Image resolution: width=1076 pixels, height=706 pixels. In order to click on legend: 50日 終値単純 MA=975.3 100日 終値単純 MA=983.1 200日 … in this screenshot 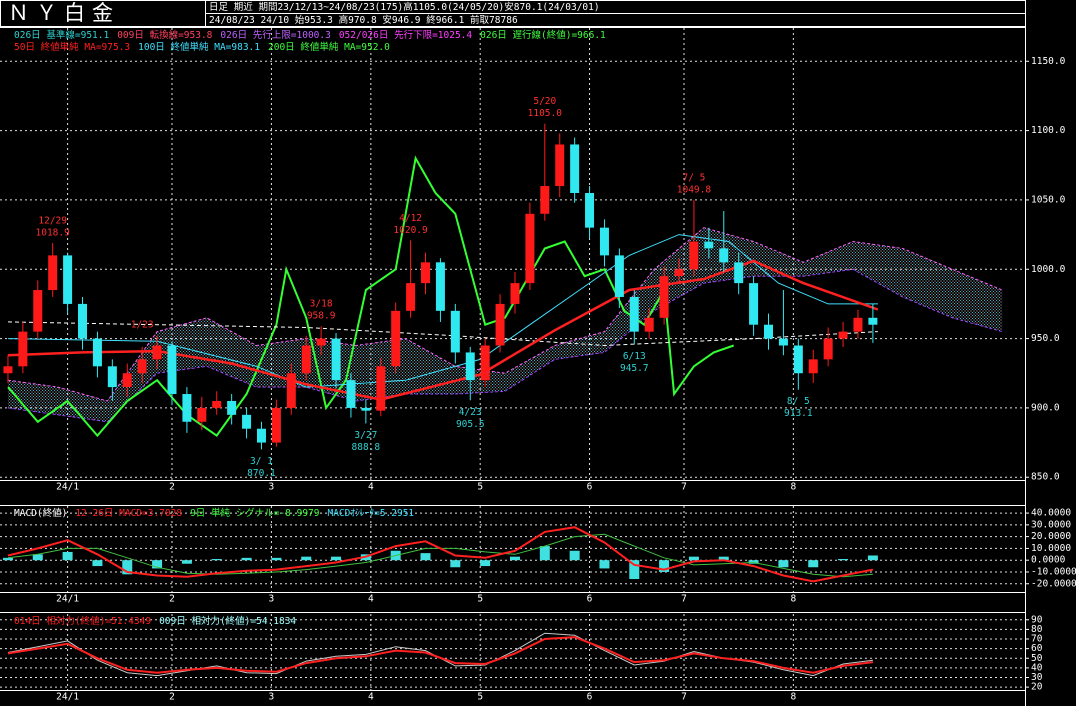, I will do `click(202, 47)`.